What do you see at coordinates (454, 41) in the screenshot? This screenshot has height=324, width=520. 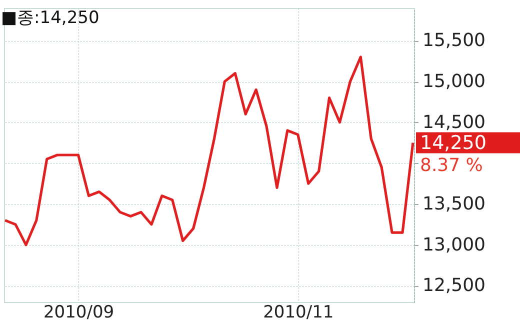 I see `y-tick-label: 15,500` at bounding box center [454, 41].